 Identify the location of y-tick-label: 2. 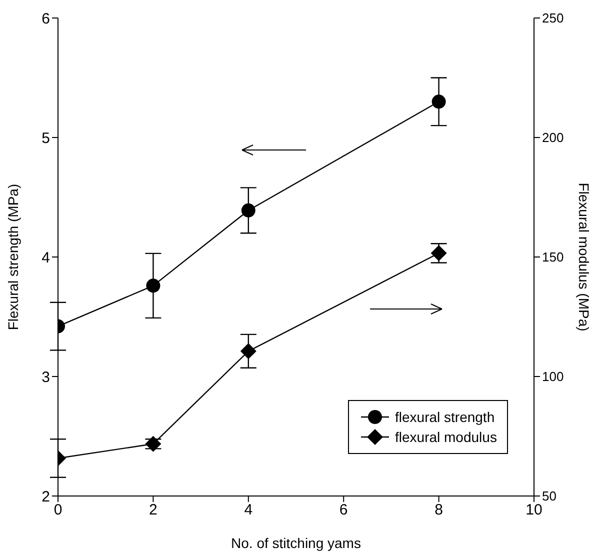
(46, 497).